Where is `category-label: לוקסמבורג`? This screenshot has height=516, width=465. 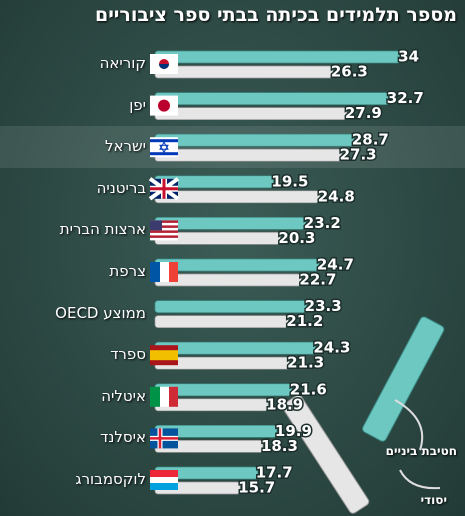 category-label: לוקסמבורג is located at coordinates (110, 479).